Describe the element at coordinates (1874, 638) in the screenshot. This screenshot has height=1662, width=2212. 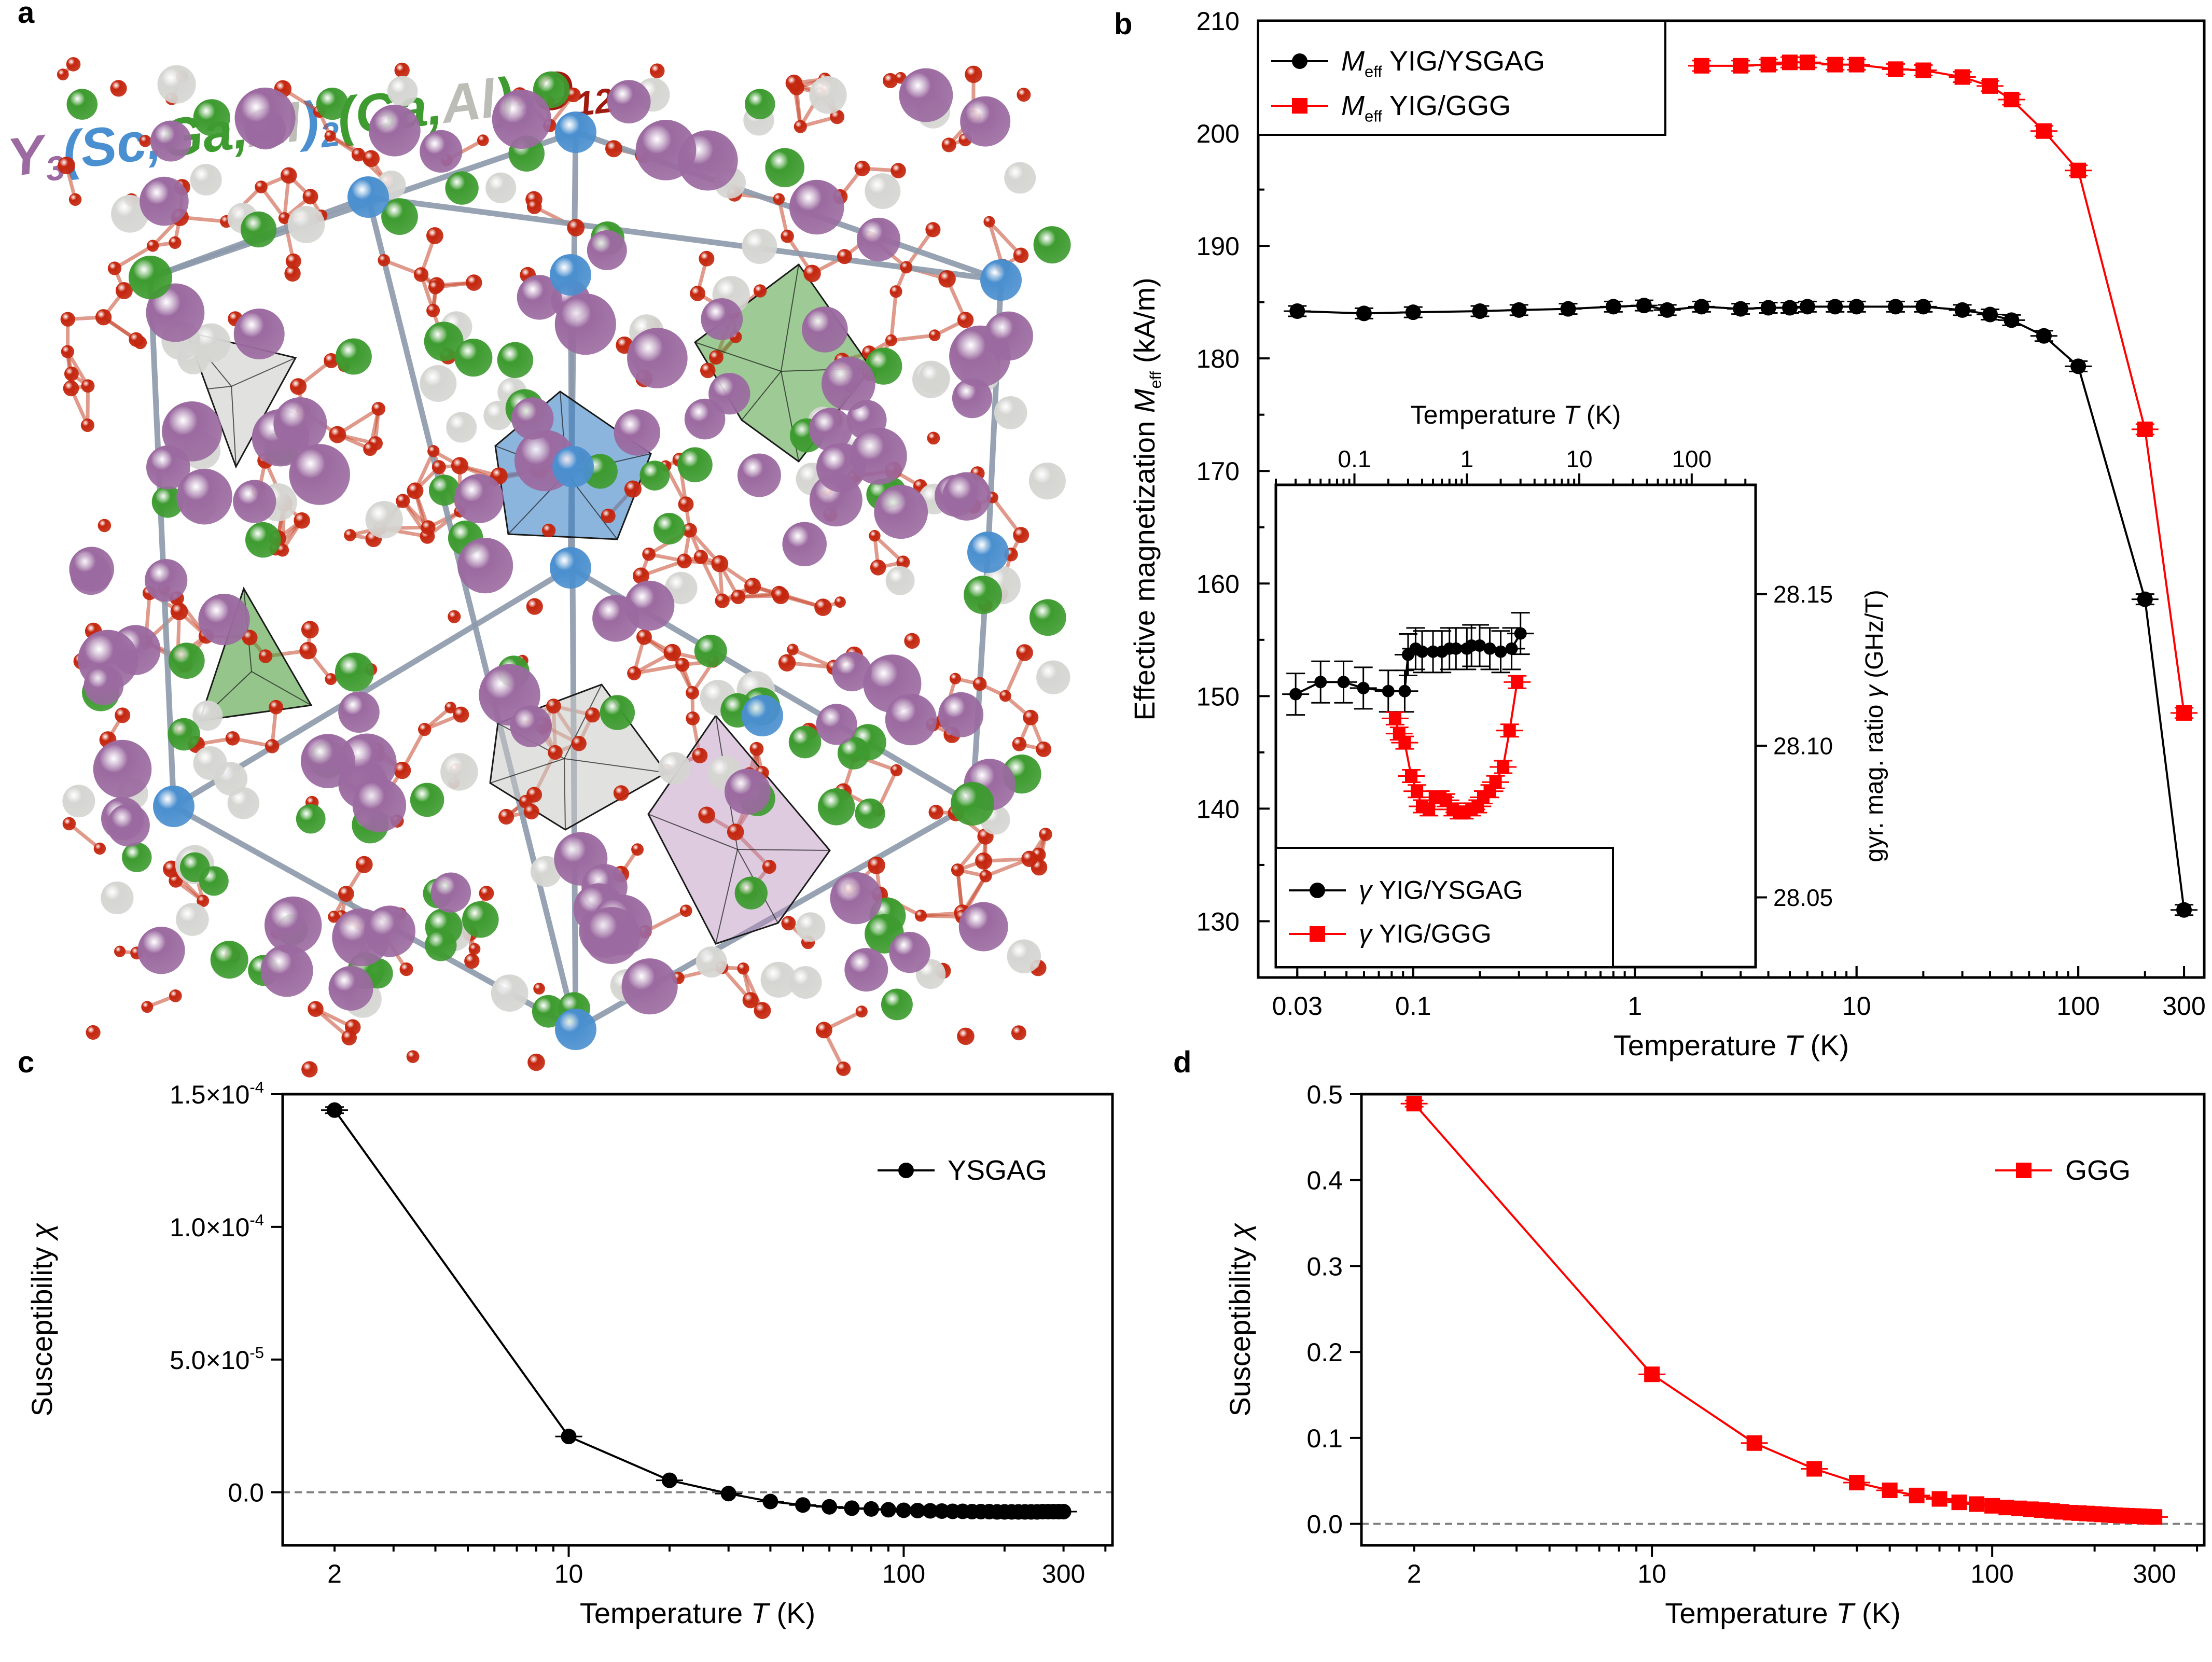
I see `y-label-unit: (GHz/T)` at that location.